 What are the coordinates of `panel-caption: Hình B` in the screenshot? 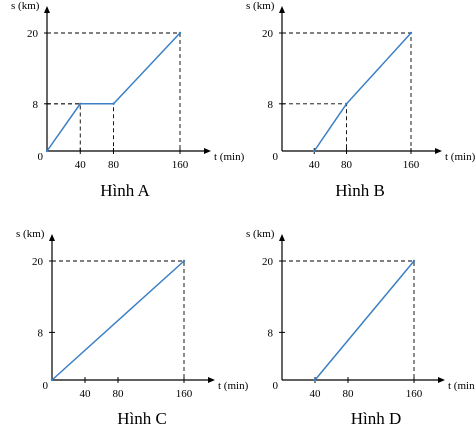 It's located at (360, 190).